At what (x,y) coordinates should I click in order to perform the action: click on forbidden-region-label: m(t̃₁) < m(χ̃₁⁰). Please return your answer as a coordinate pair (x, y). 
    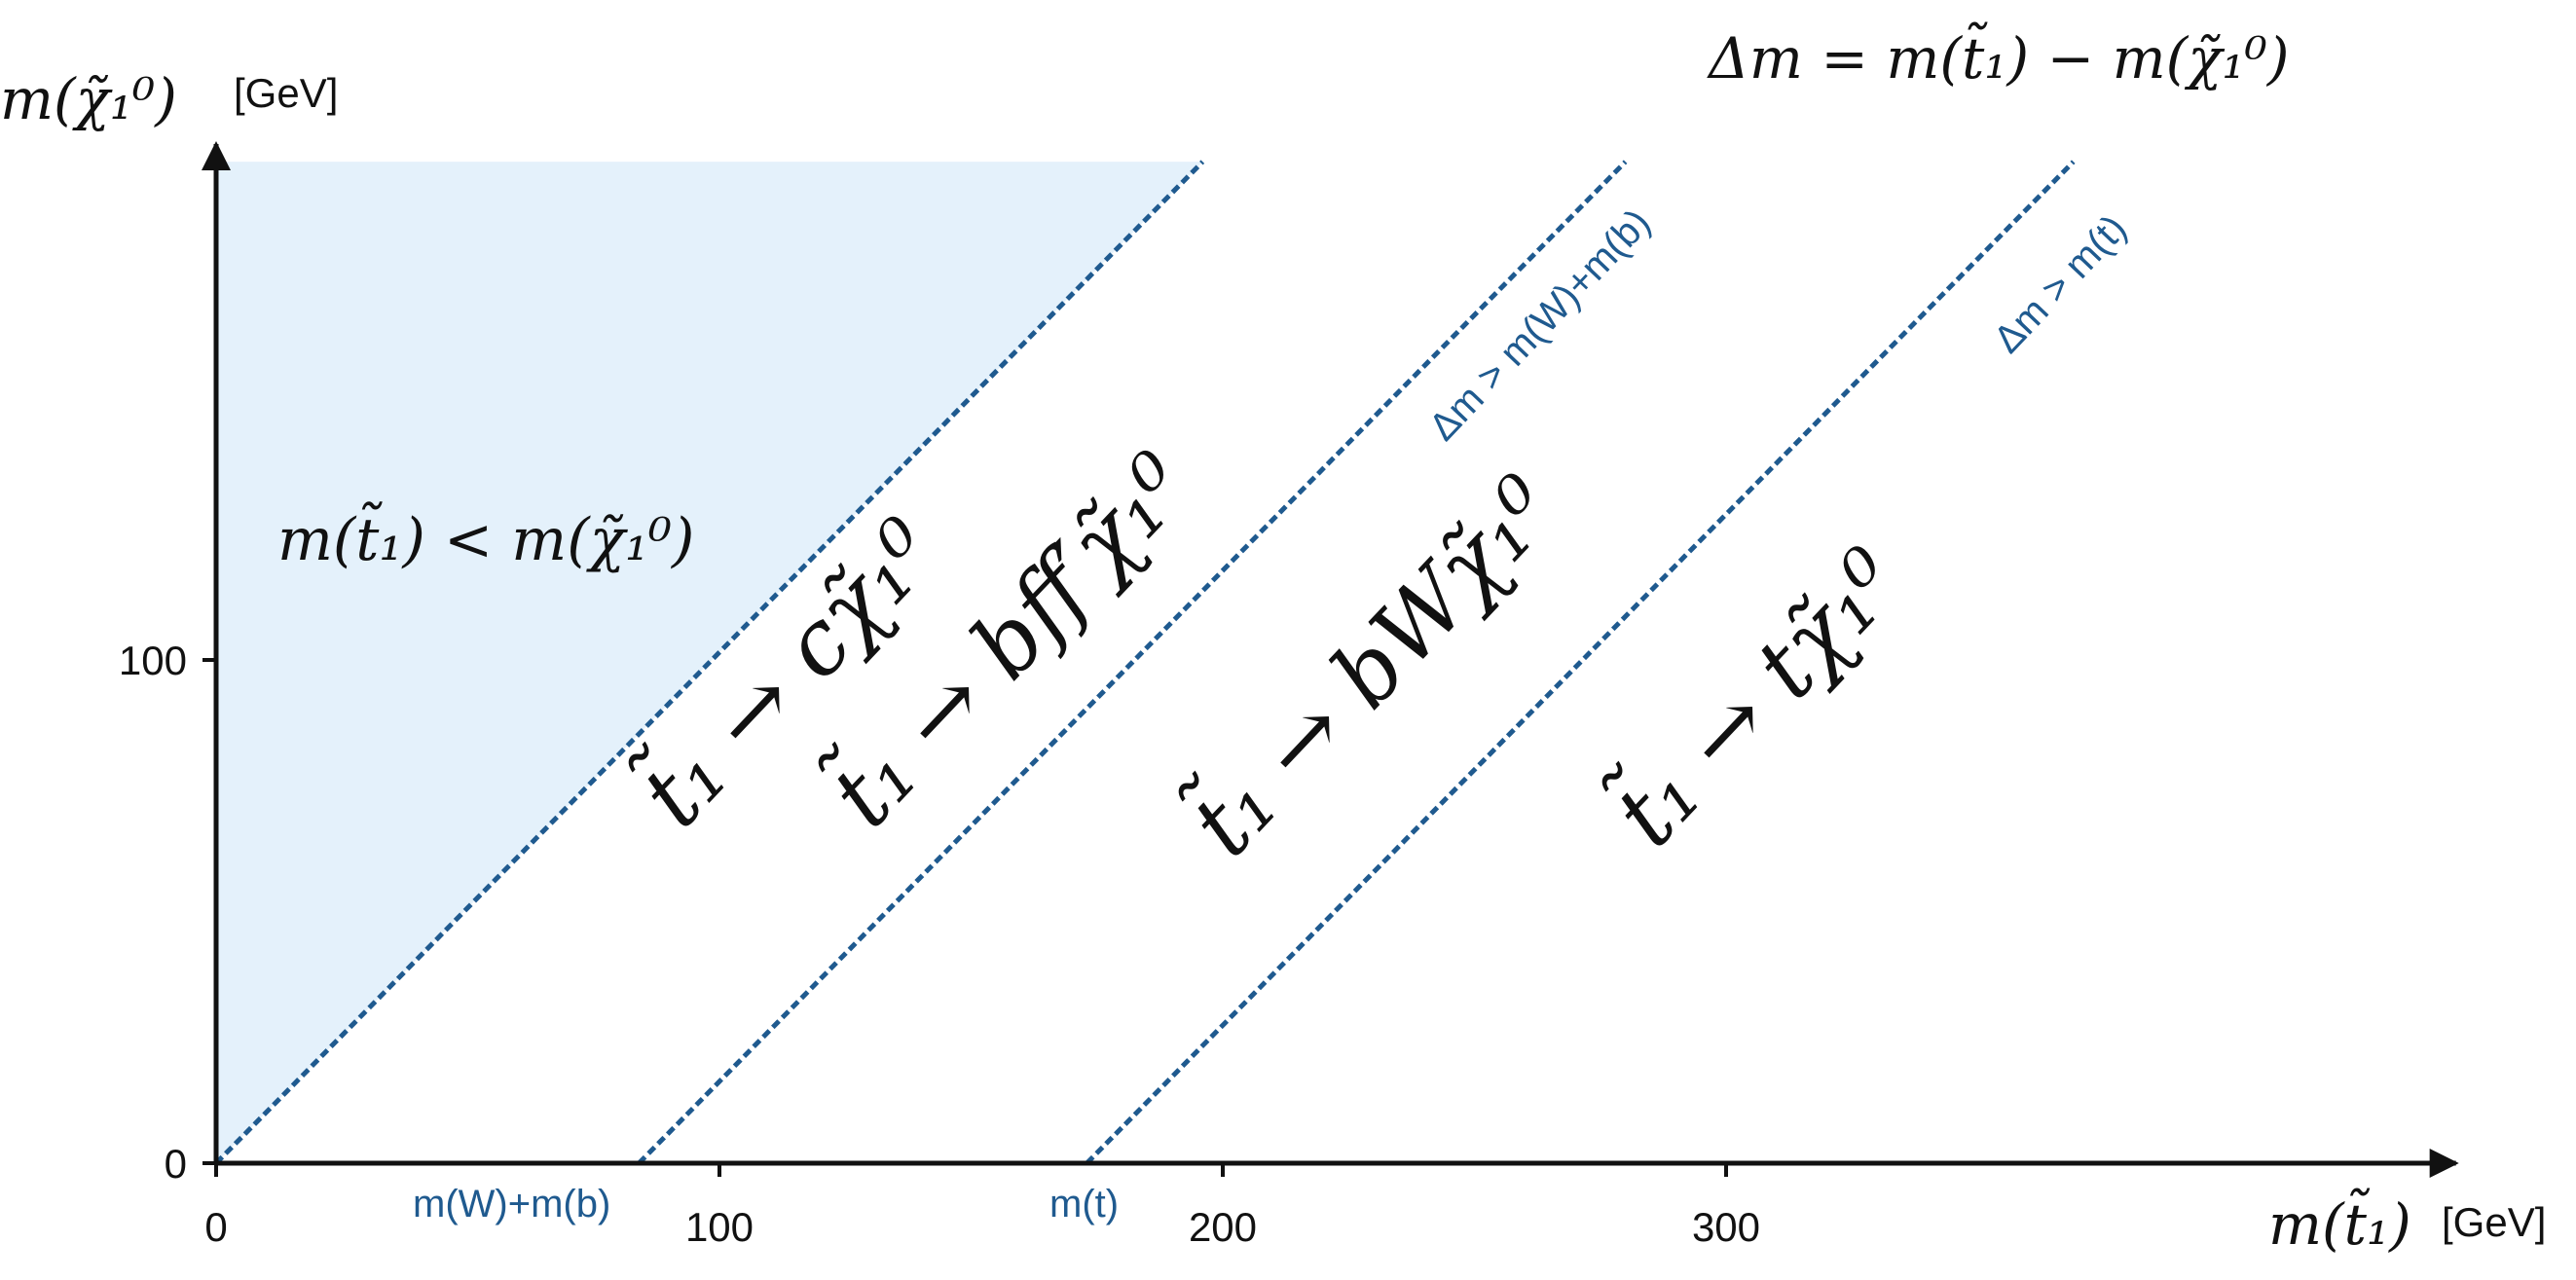
    Looking at the image, I should click on (485, 538).